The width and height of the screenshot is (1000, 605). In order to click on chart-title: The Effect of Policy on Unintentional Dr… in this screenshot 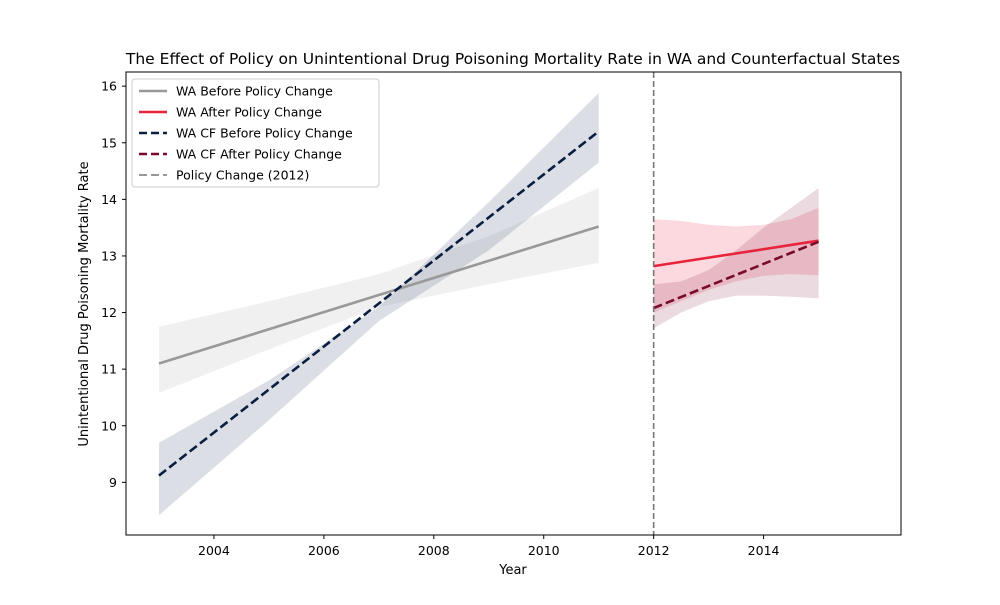, I will do `click(512, 59)`.